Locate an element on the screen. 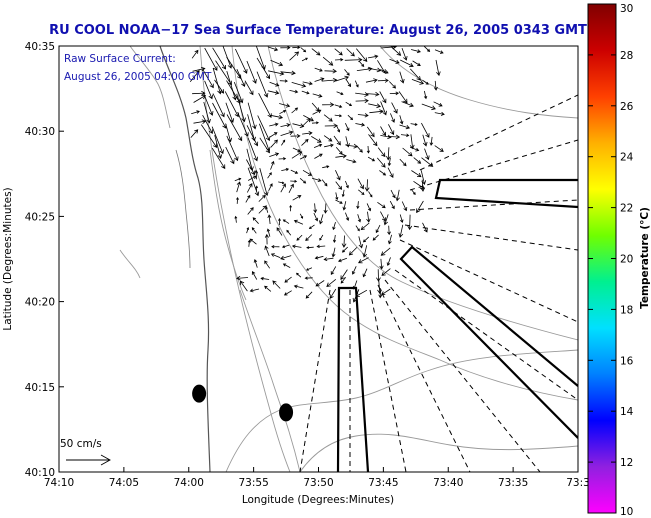 Image resolution: width=651 pixels, height=518 pixels. x-tick-label-5: 73:45 is located at coordinates (383, 483).